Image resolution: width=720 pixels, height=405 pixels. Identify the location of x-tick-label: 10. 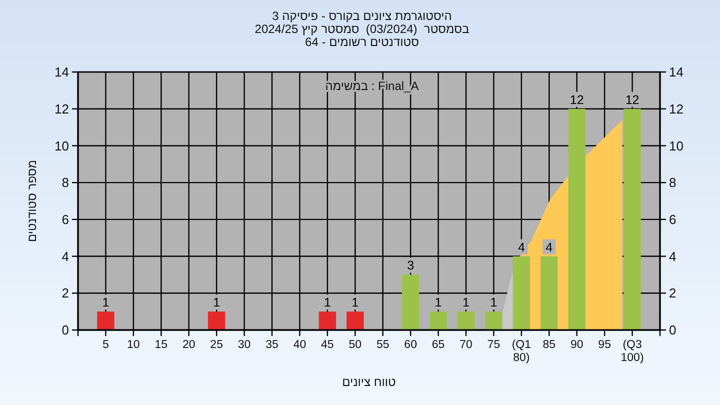
(133, 345).